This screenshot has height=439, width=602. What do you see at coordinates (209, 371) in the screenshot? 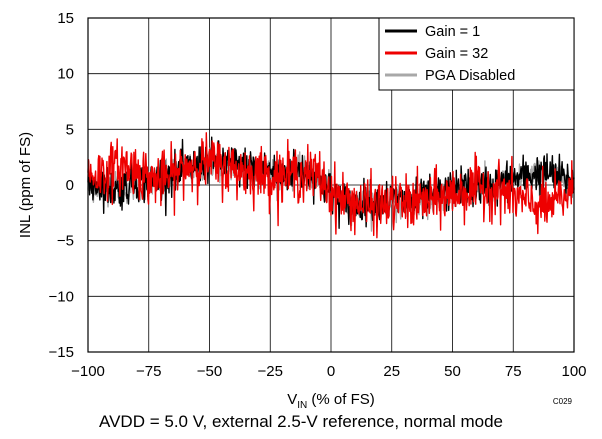
I see `x-tick-label: −50` at bounding box center [209, 371].